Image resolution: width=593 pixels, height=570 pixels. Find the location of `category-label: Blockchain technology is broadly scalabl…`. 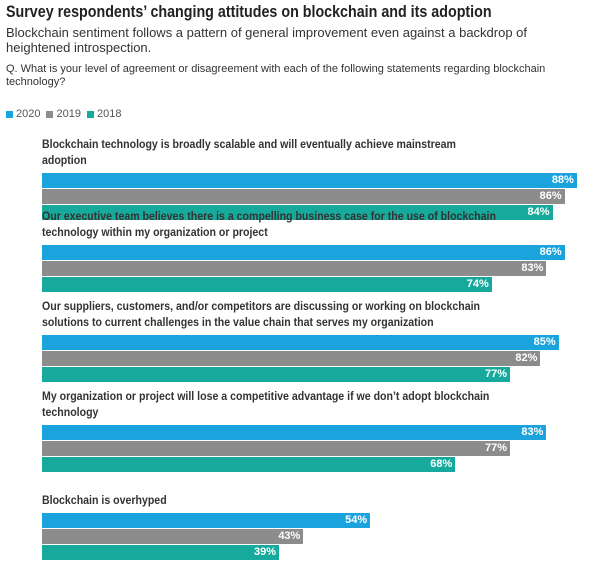

category-label: Blockchain technology is broadly scalabl… is located at coordinates (249, 153).